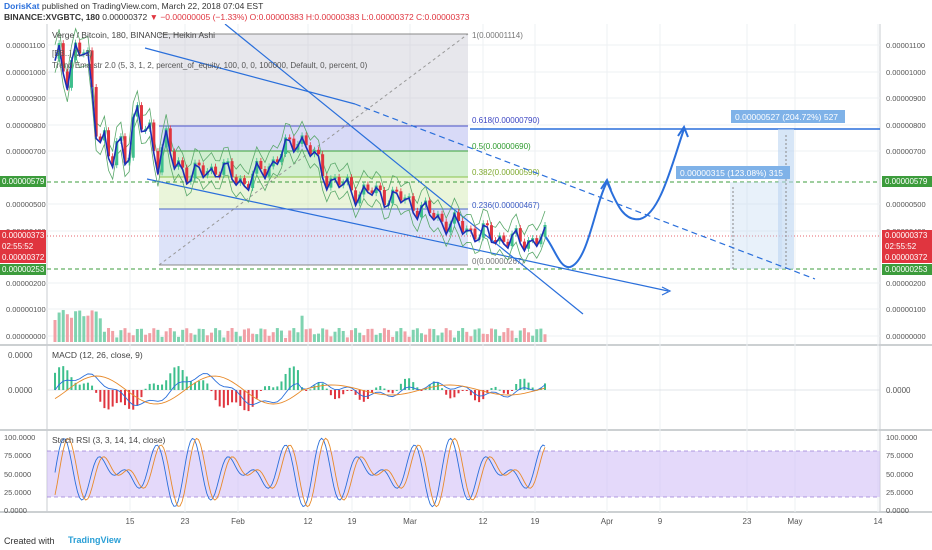  What do you see at coordinates (535, 521) in the screenshot?
I see `time-axis-label: 19` at bounding box center [535, 521].